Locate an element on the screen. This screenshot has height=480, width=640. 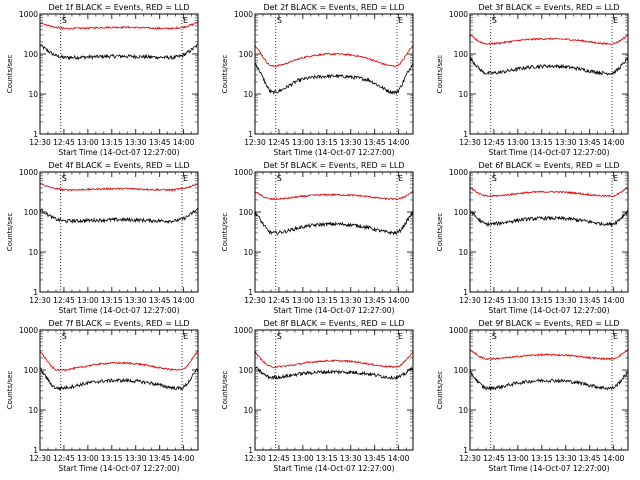
panel-title: Det 3f BLACK = Events, RED = LLD is located at coordinates (548, 7).